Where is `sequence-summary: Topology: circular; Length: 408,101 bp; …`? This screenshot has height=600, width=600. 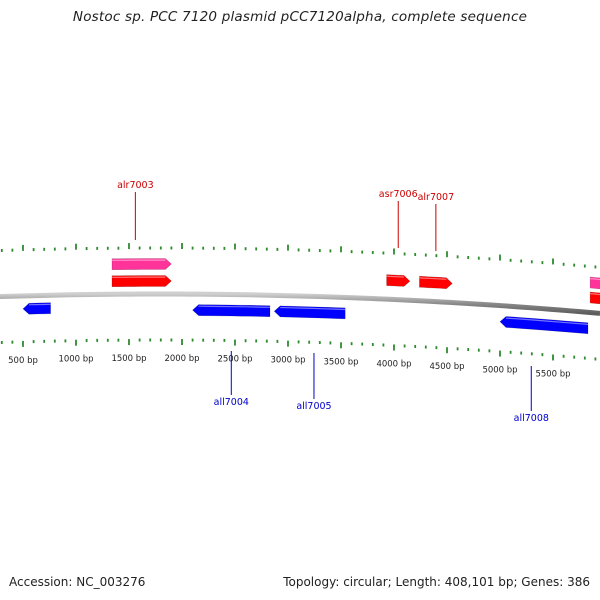
sequence-summary: Topology: circular; Length: 408,101 bp; … is located at coordinates (436, 582).